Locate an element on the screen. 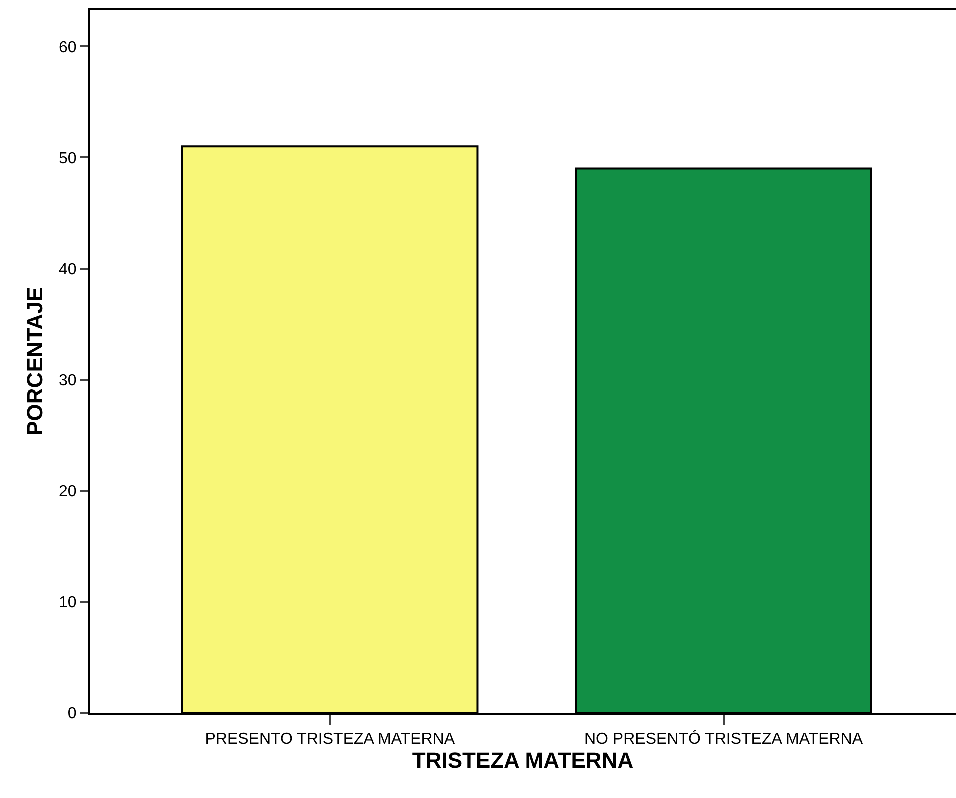  y-tick-label: 20 is located at coordinates (68, 491).